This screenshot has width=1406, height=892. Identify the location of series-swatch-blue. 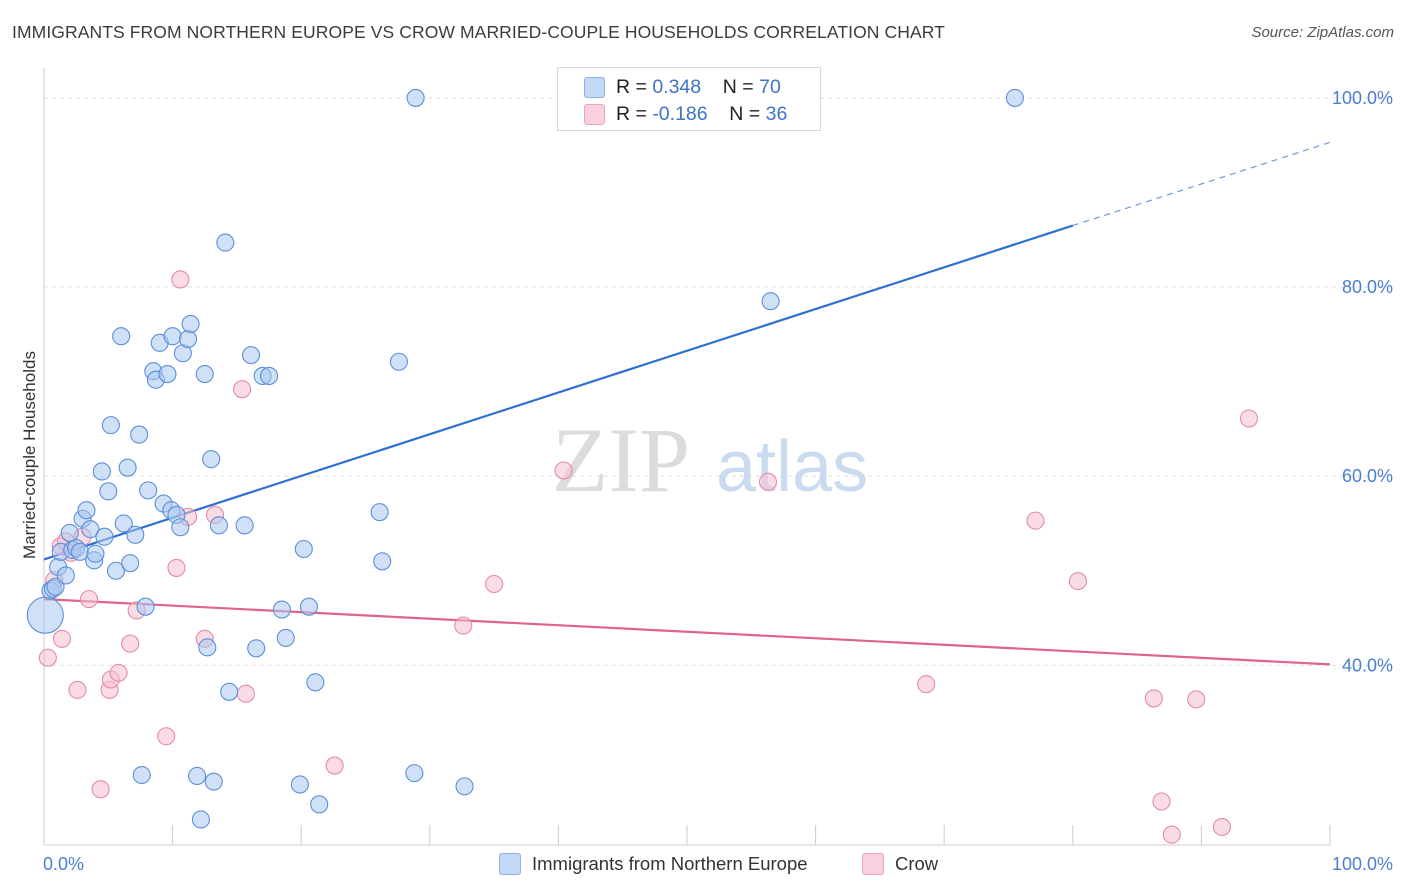
(510, 864).